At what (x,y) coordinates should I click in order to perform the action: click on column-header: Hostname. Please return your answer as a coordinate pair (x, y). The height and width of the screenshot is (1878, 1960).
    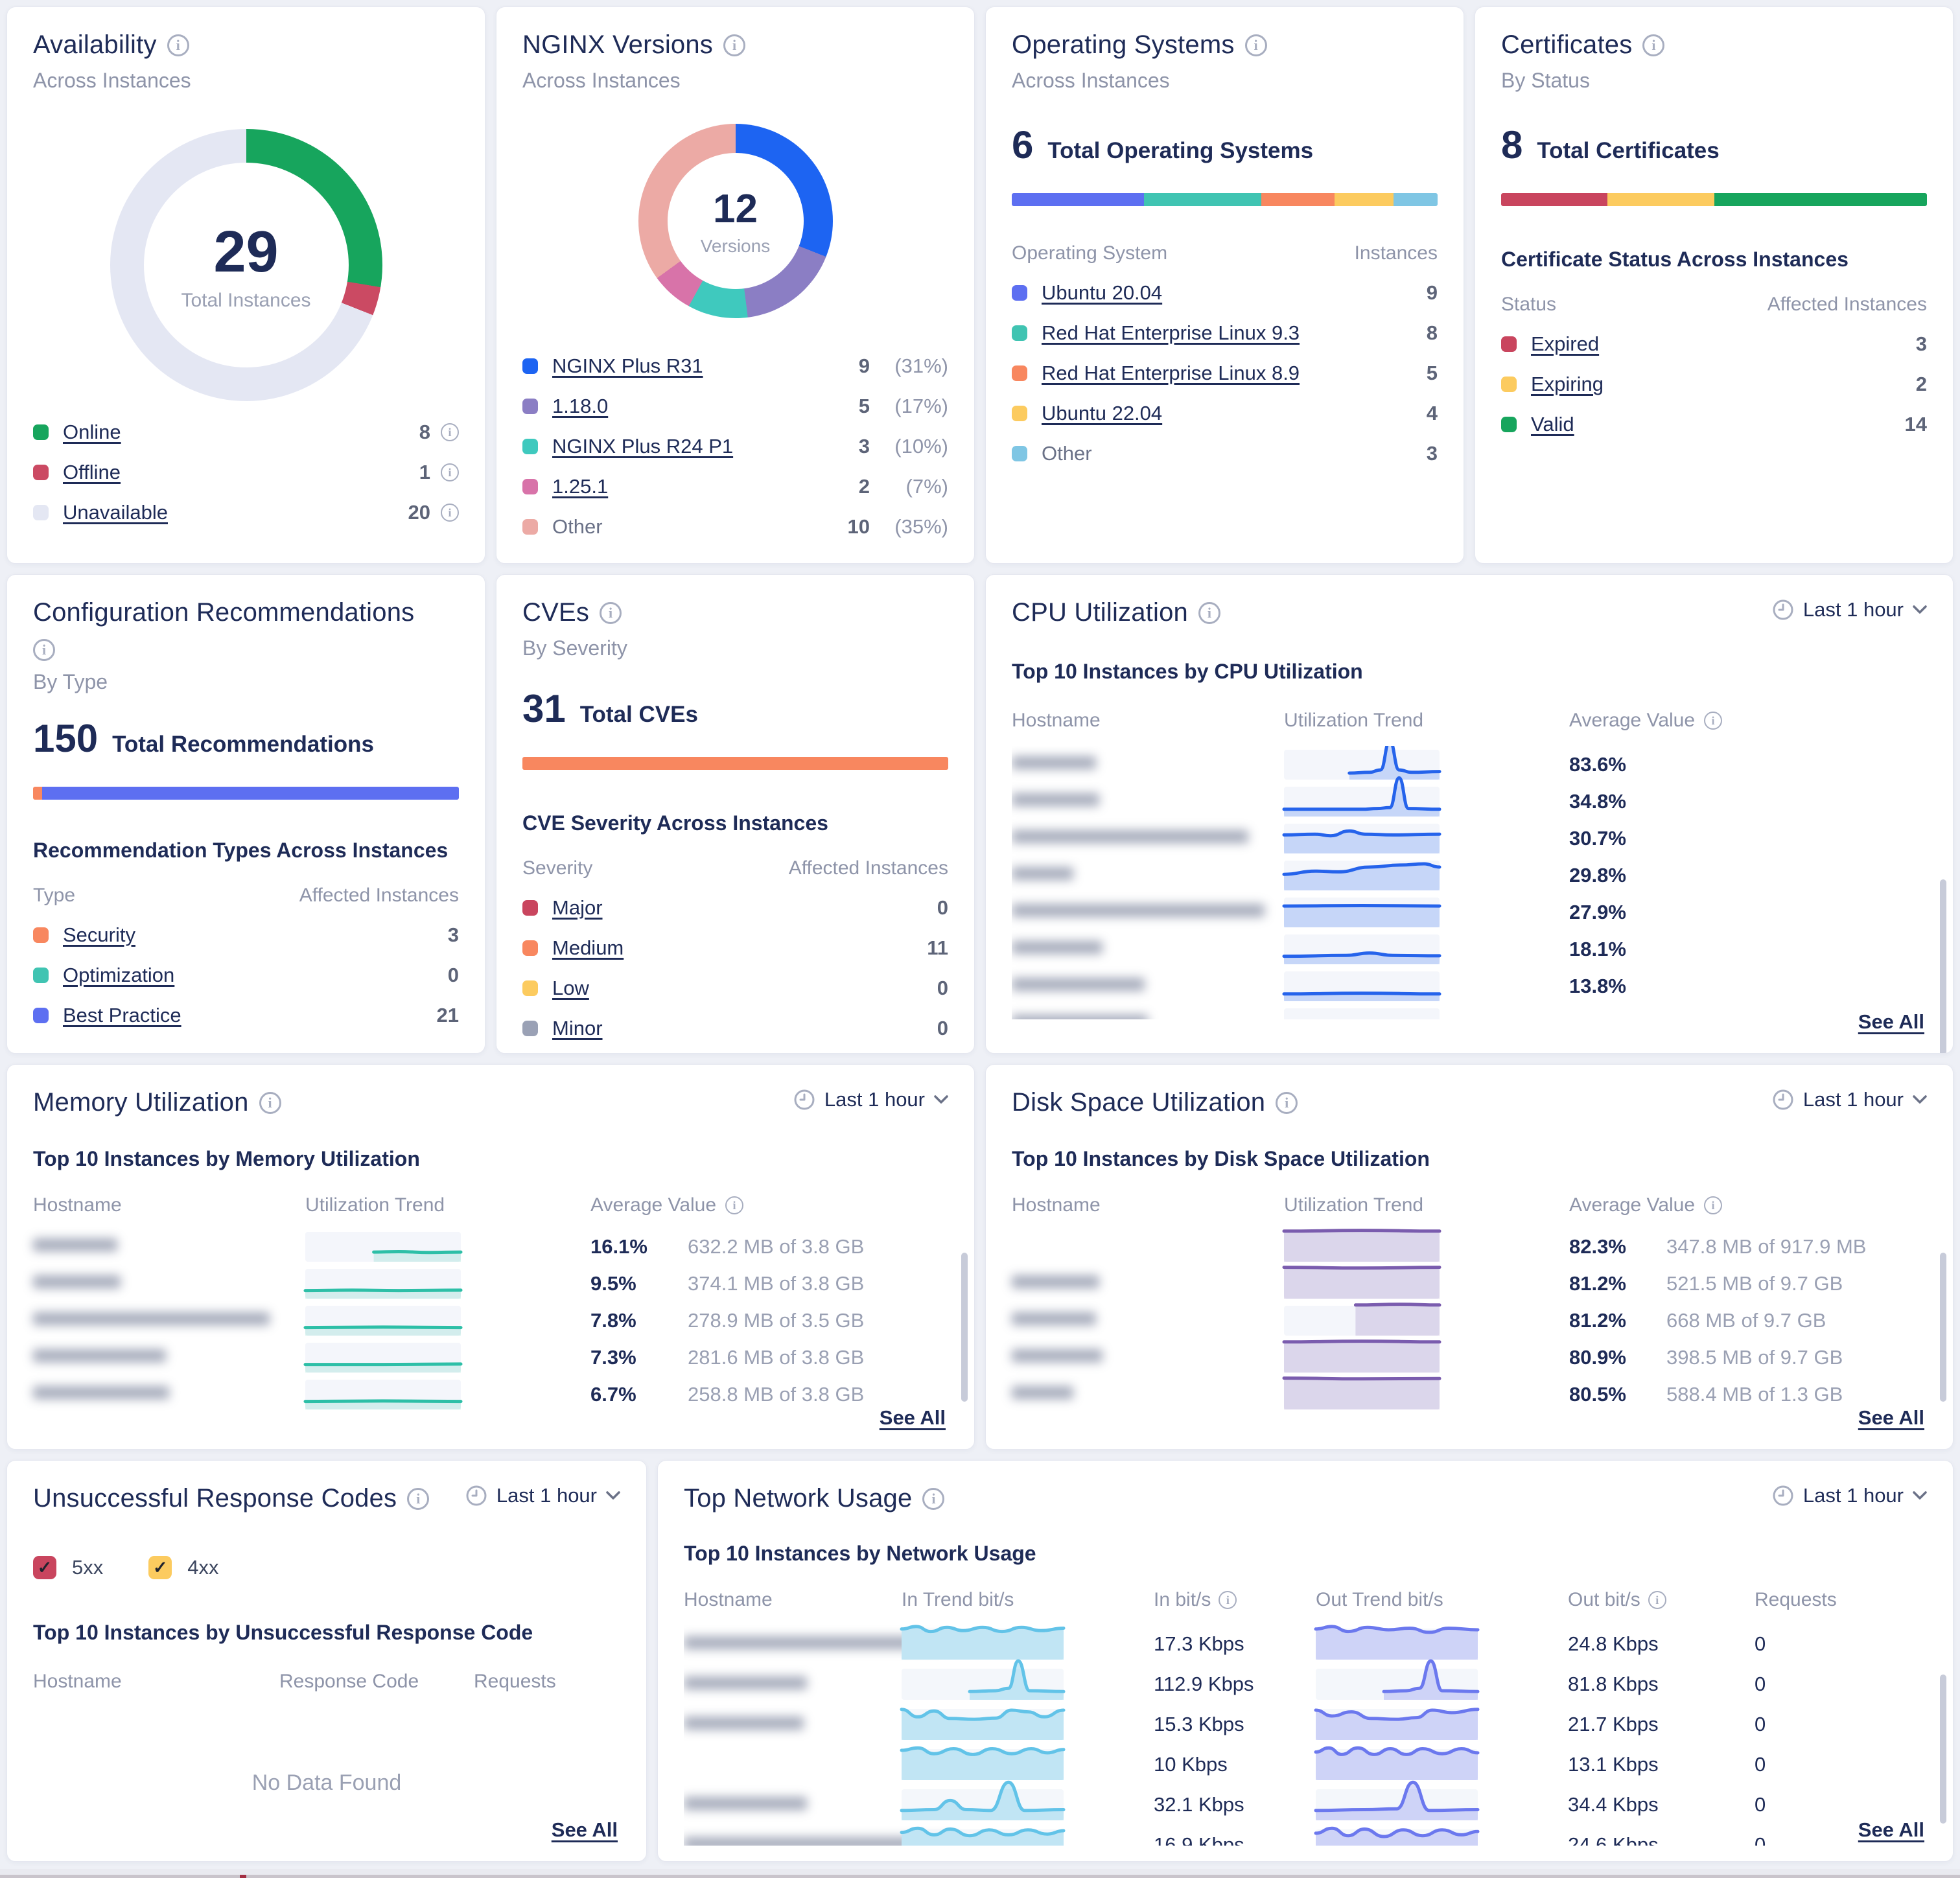
    Looking at the image, I should click on (77, 1681).